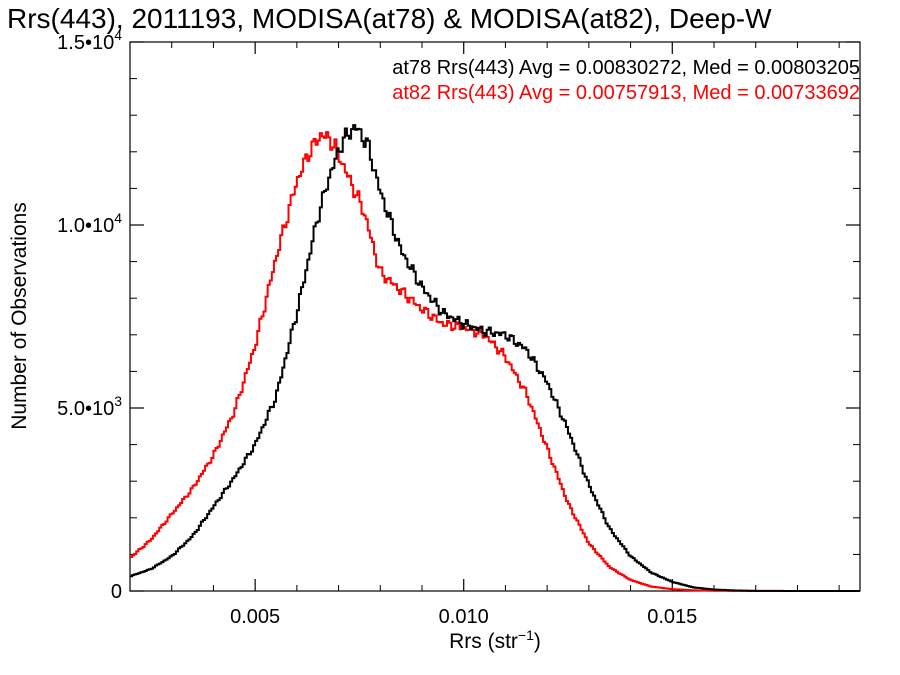 This screenshot has height=675, width=900. Describe the element at coordinates (89, 223) in the screenshot. I see `y-tick-label: 1.0•104` at that location.